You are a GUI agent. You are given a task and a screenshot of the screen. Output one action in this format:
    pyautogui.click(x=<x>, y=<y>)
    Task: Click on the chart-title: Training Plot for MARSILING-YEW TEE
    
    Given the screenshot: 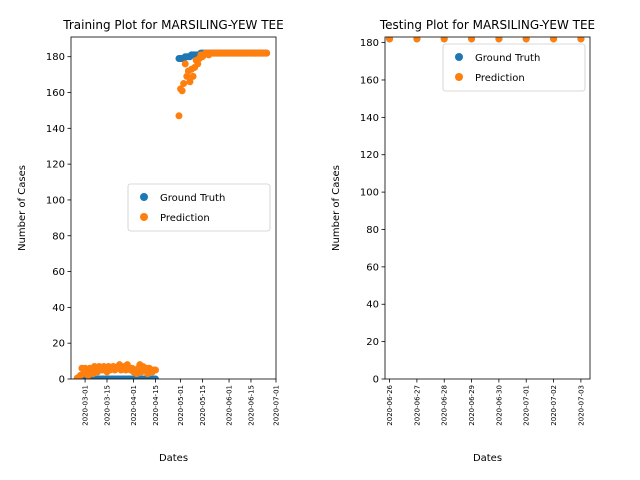 What is the action you would take?
    pyautogui.click(x=172, y=25)
    